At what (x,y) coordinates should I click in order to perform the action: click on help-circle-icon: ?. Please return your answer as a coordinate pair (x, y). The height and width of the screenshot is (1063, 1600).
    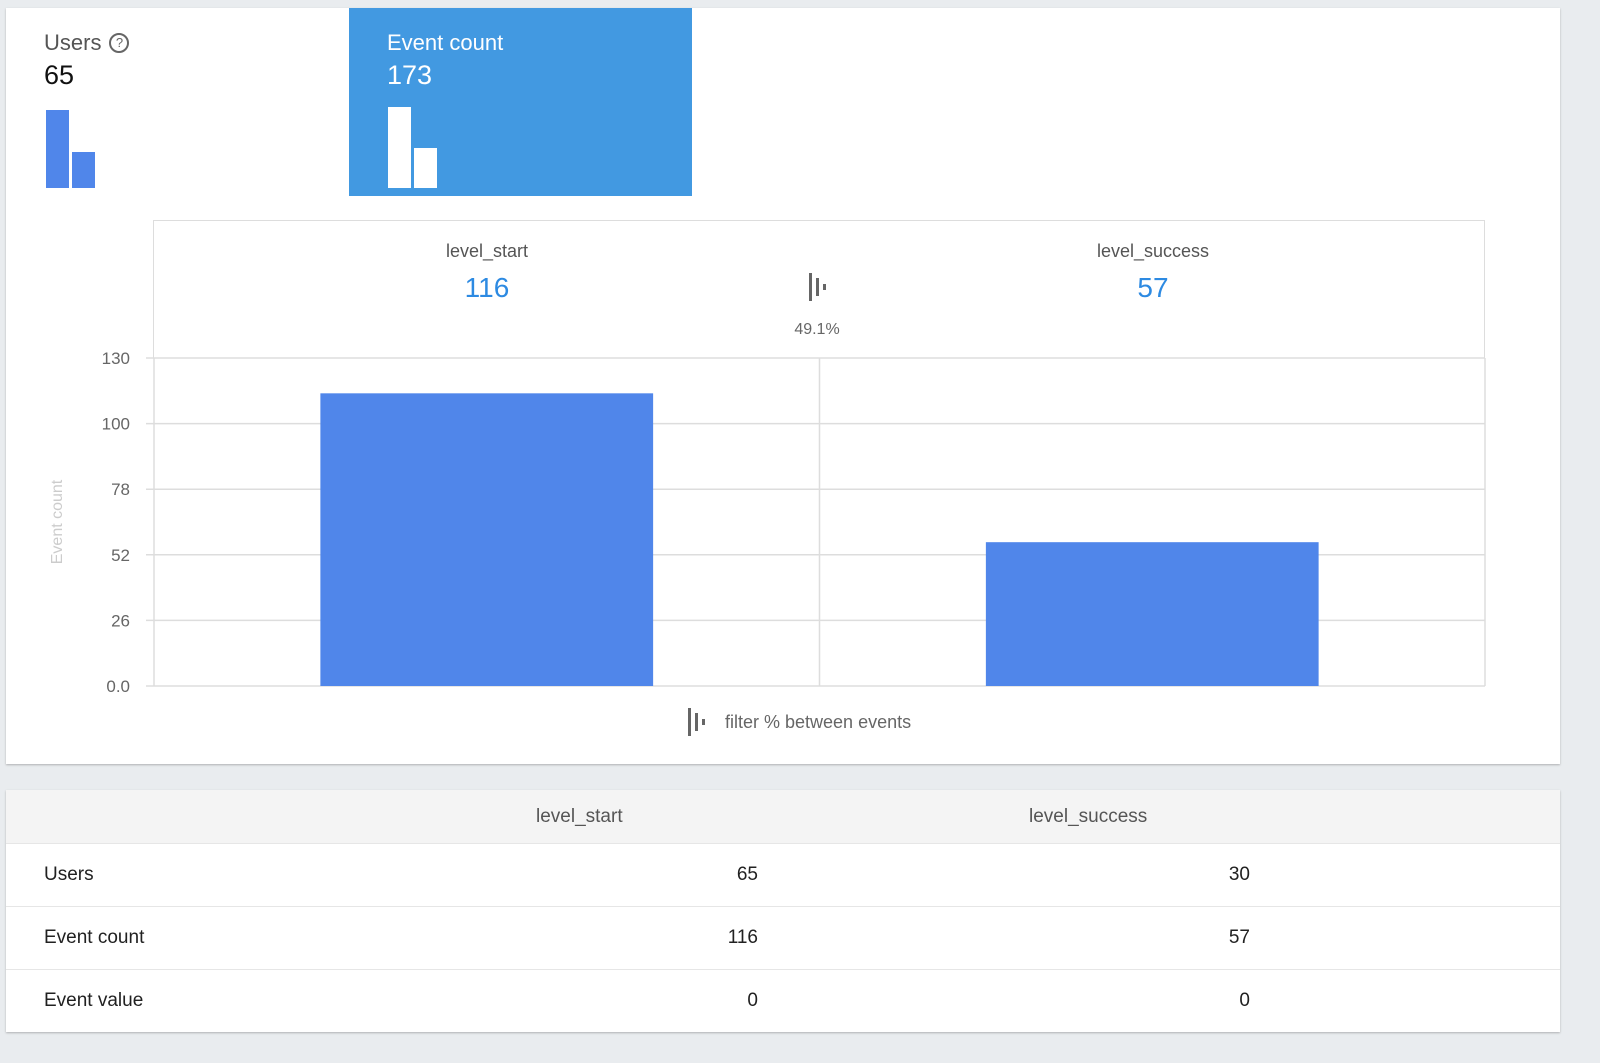
    Looking at the image, I should click on (119, 43).